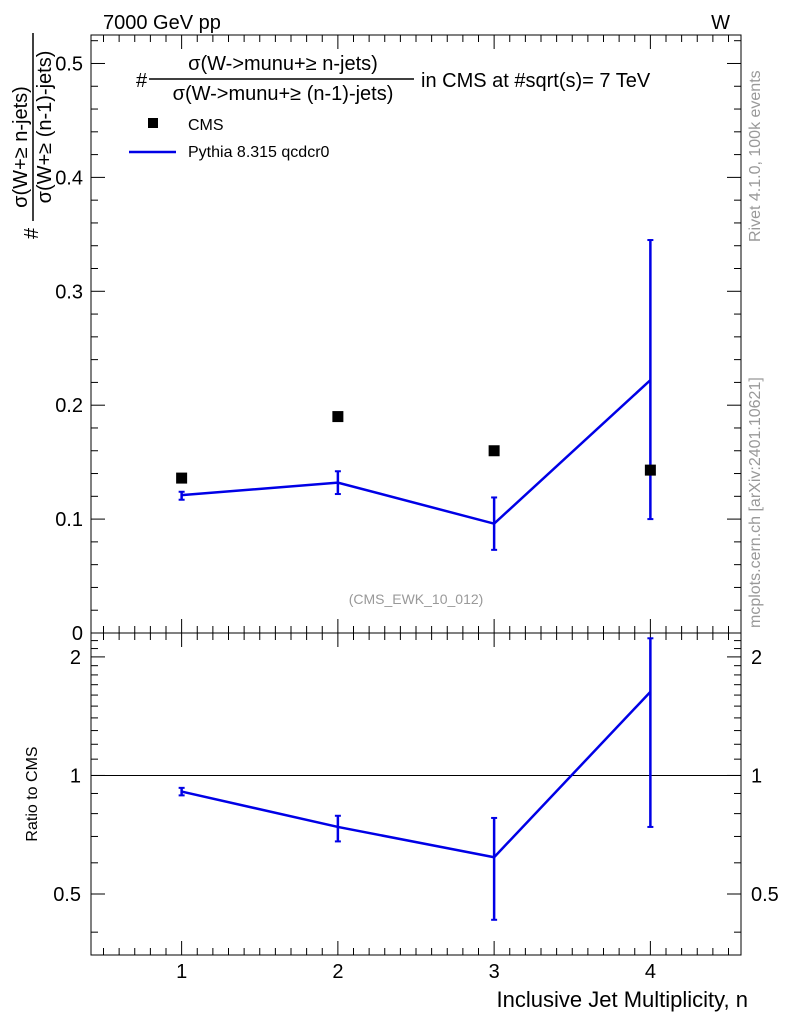 This screenshot has height=1024, width=786. What do you see at coordinates (45, 127) in the screenshot?
I see `main-ylabel-denominator: σ(W+≥ (n-1)-jets)` at bounding box center [45, 127].